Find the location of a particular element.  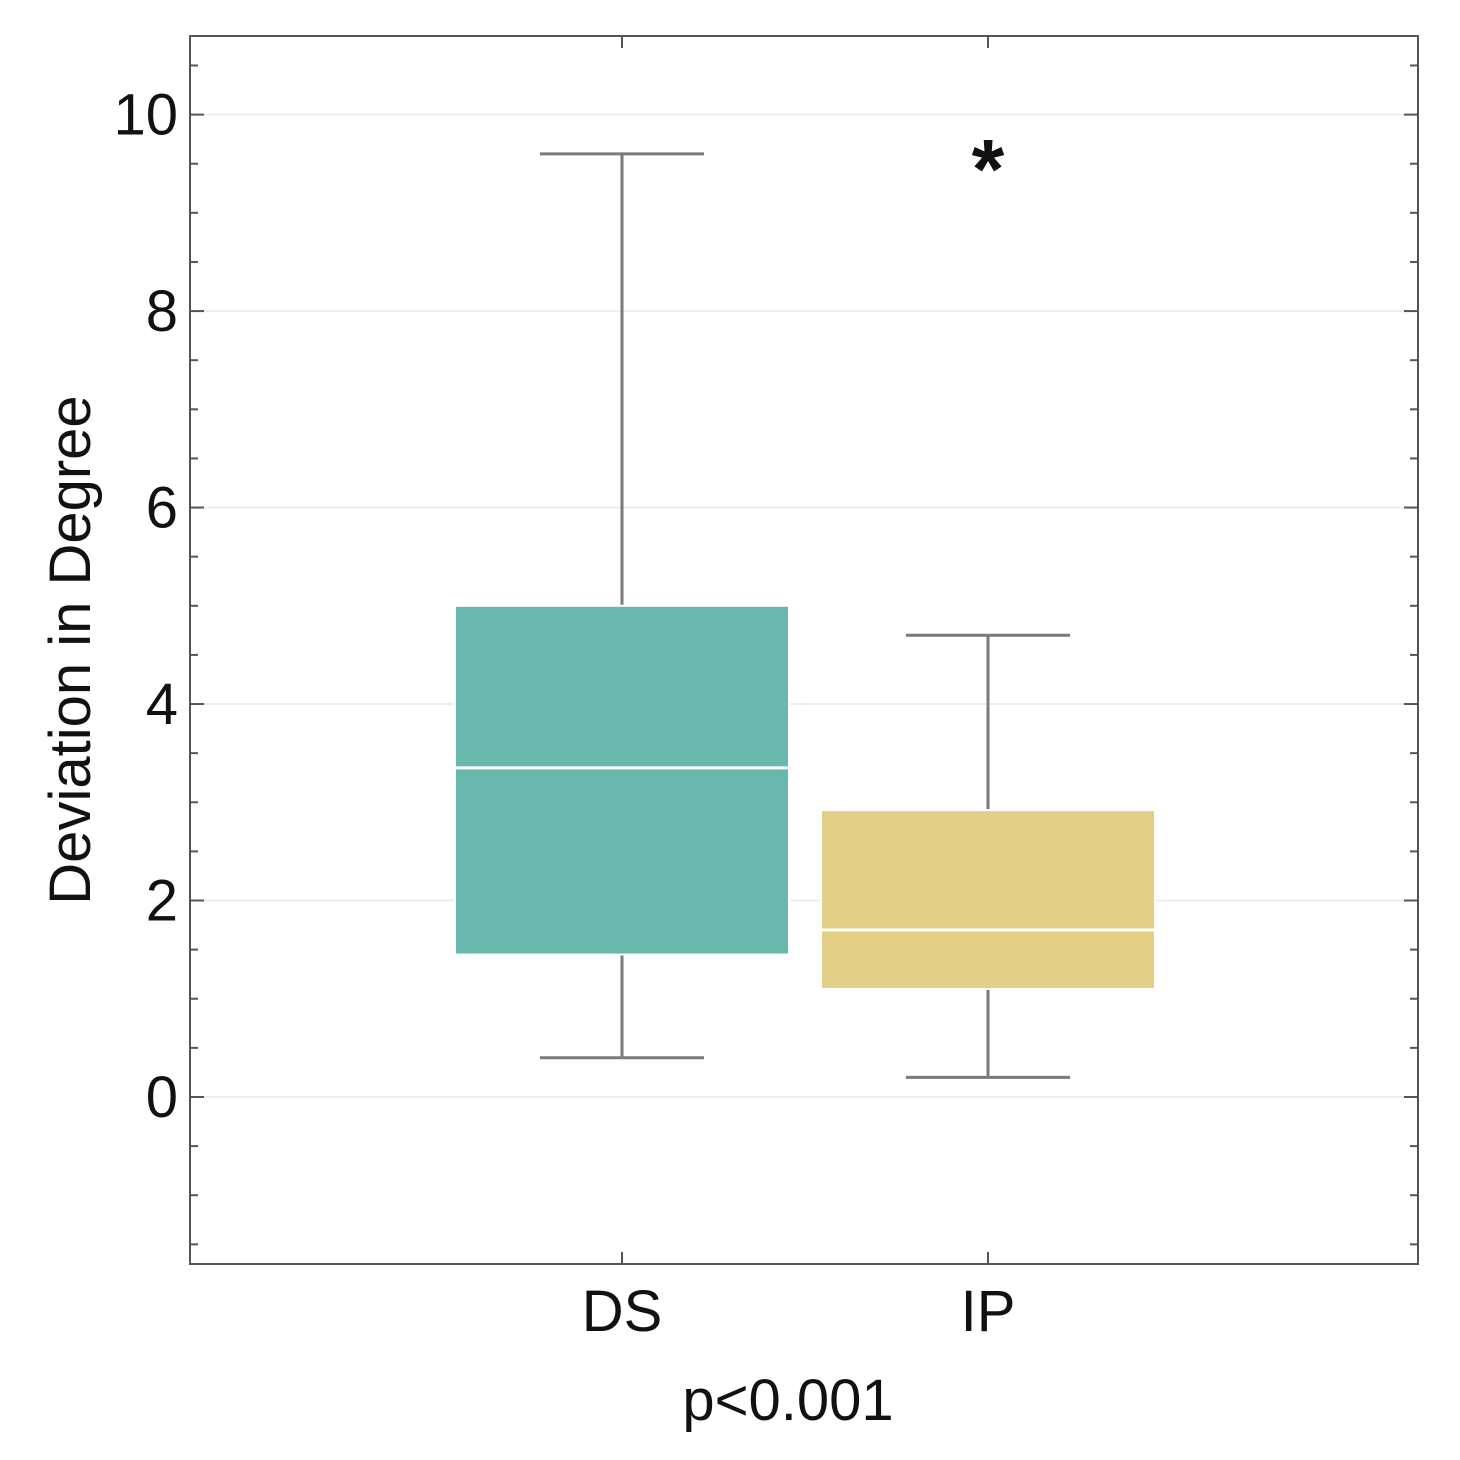

box-ip is located at coordinates (988, 899).